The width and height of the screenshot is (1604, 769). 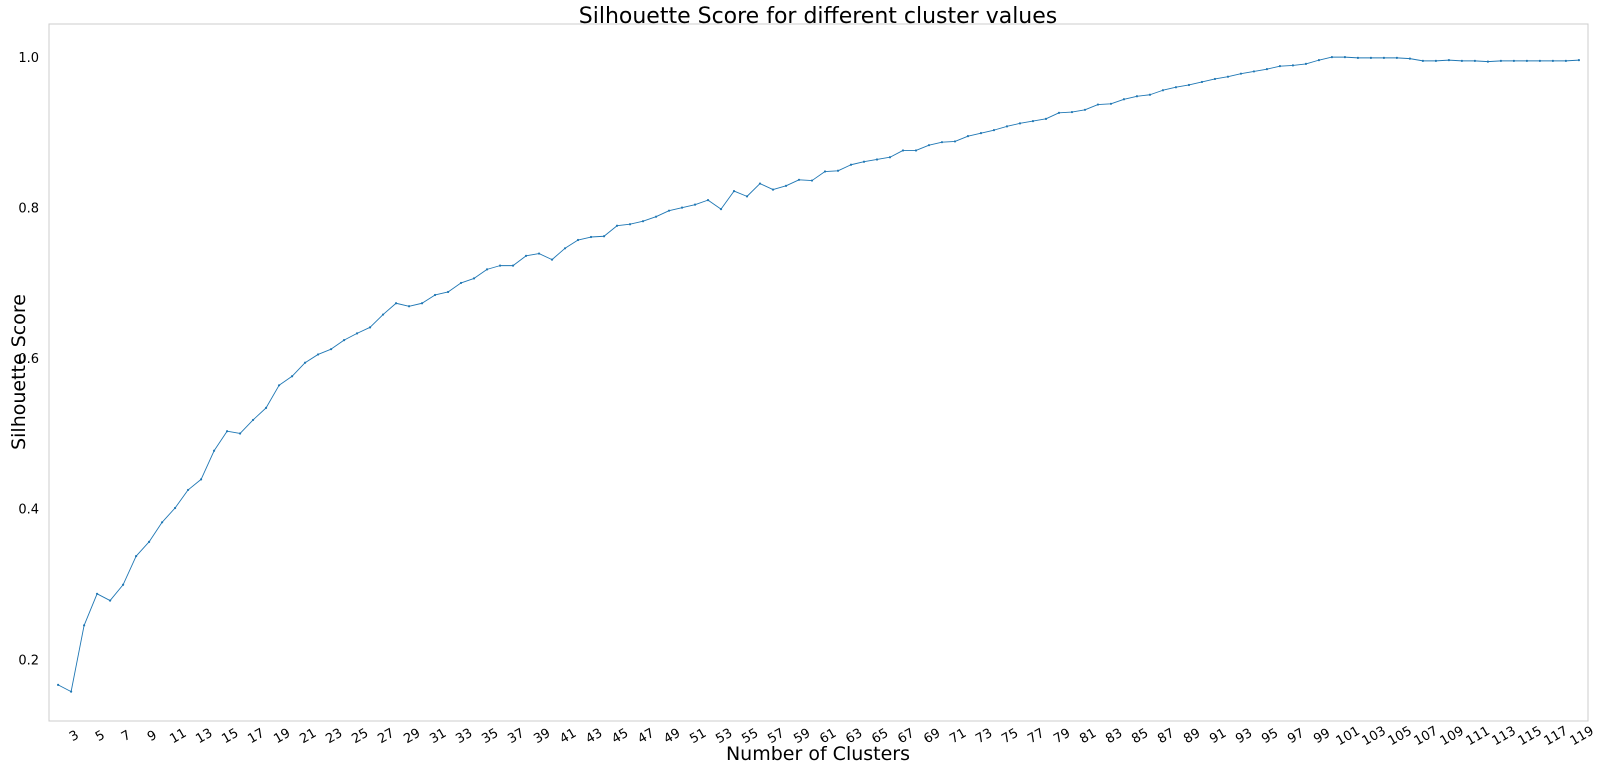 I want to click on x-tick-label: 97, so click(x=1296, y=736).